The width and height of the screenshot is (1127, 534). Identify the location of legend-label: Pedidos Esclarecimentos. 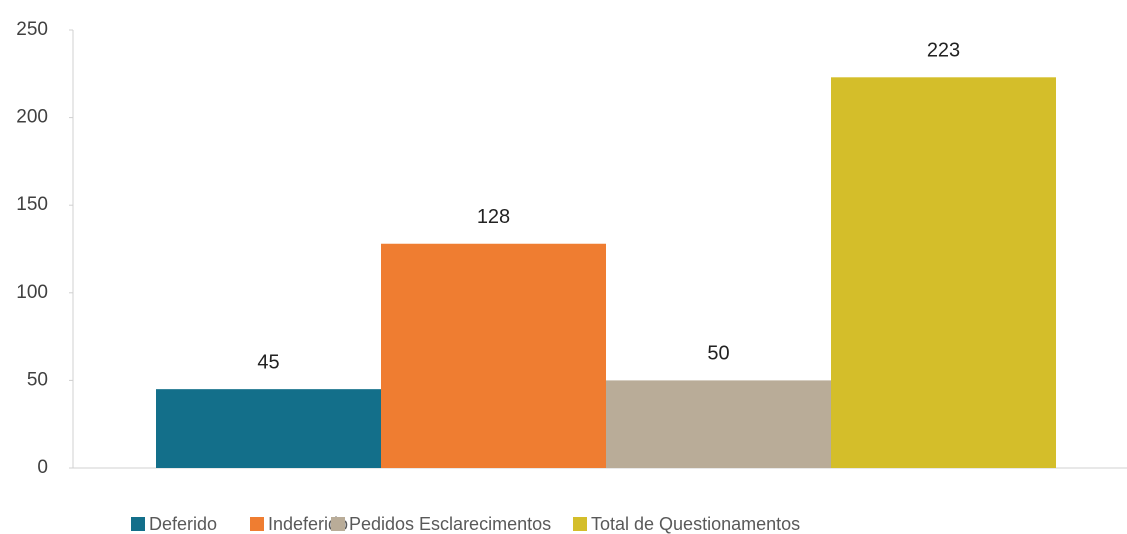
(450, 524).